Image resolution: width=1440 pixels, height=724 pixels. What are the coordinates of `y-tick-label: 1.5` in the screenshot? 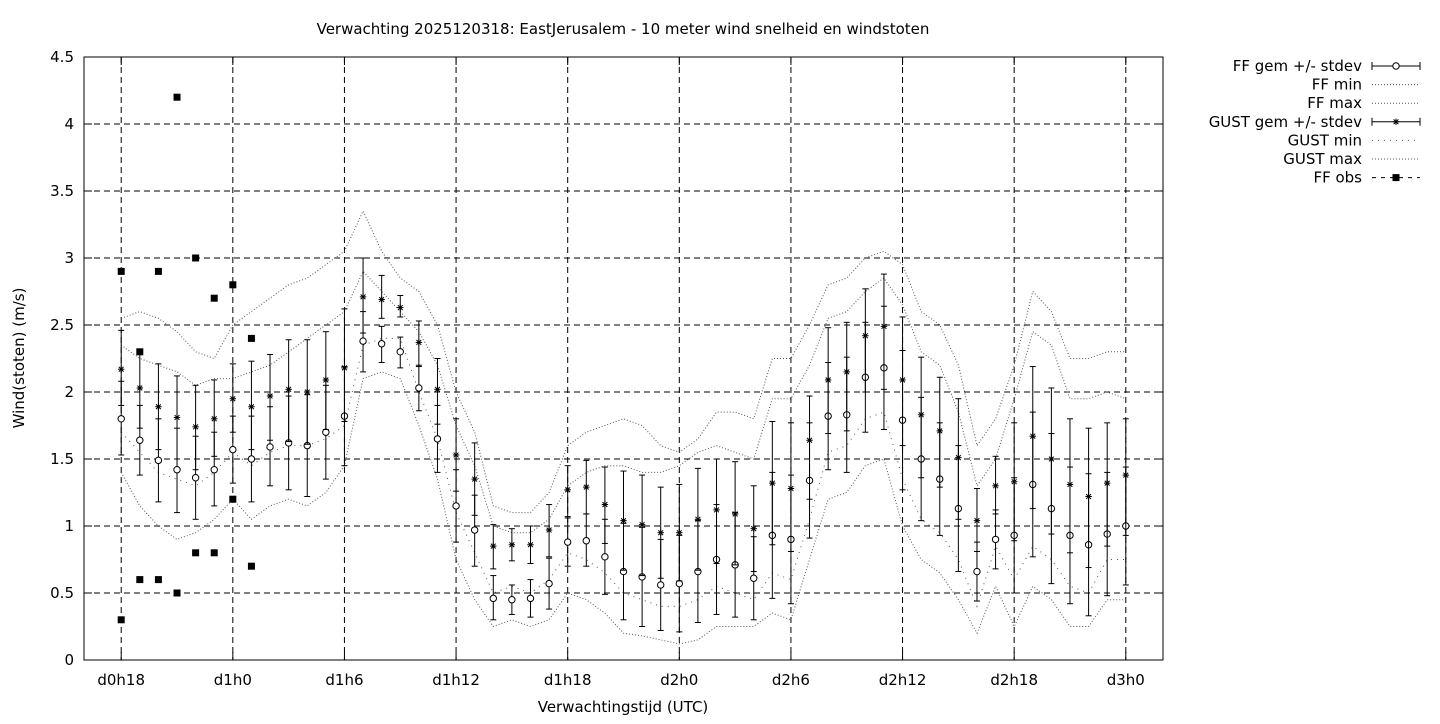 It's located at (62, 459).